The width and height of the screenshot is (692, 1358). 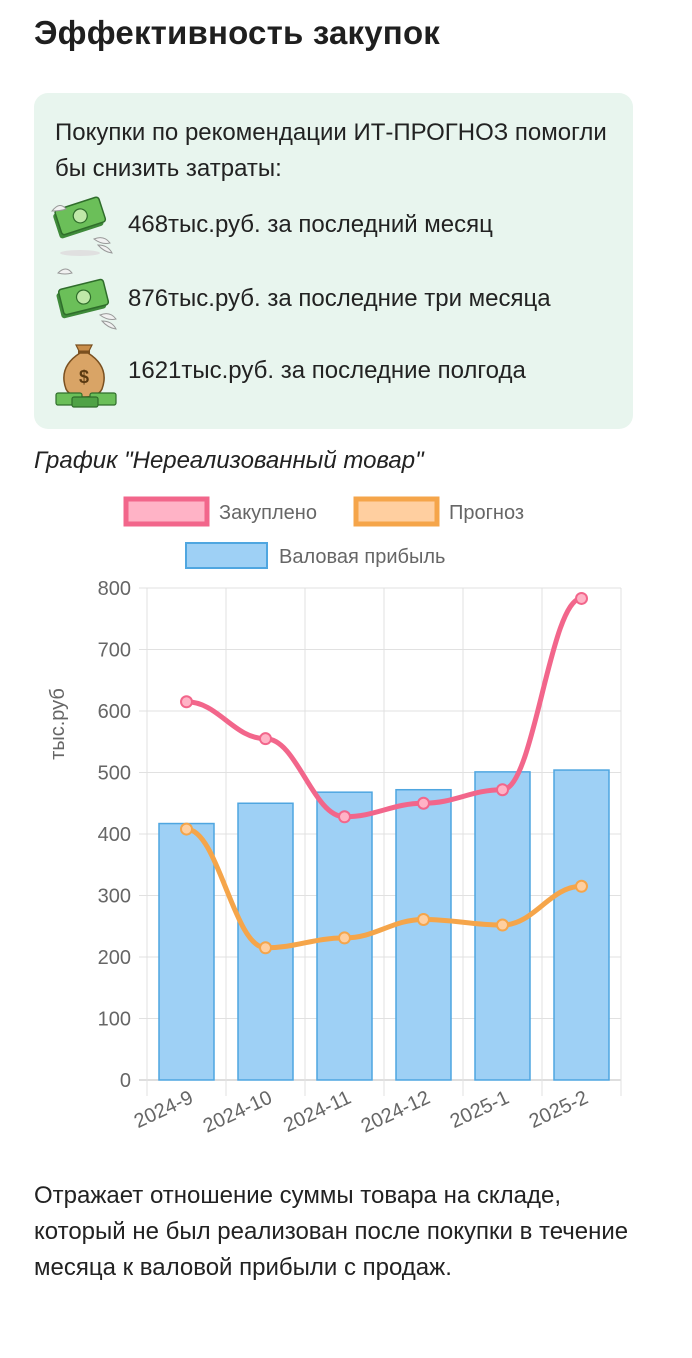 I want to click on savings-row-month: 468тыс.руб. за последний месяц, so click(x=340, y=227).